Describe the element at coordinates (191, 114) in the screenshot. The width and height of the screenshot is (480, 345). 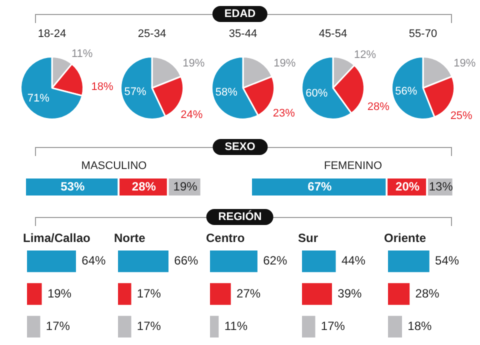
I see `data-label: 24%` at that location.